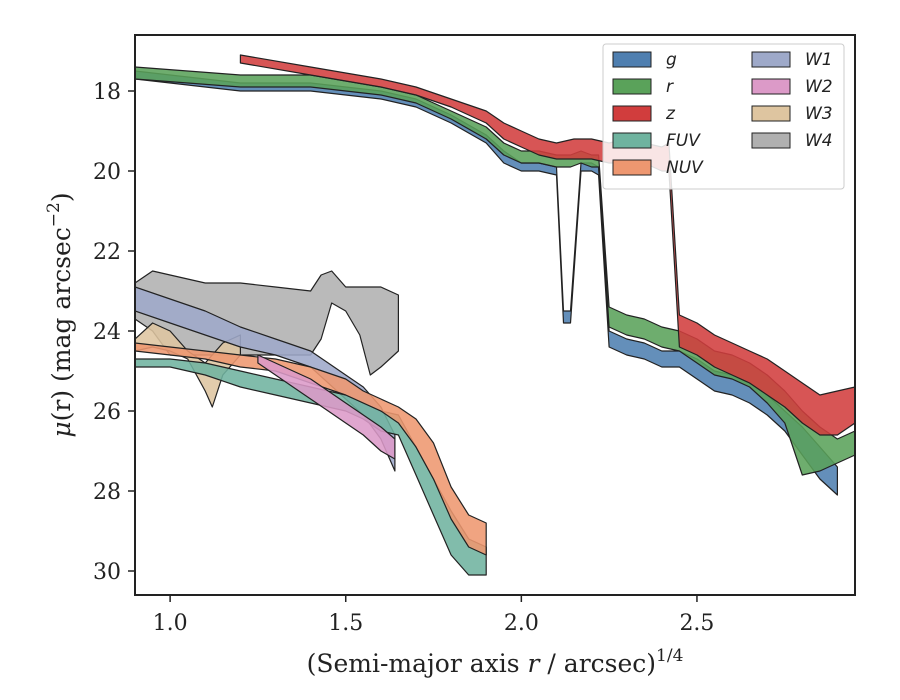 The image size is (900, 700). Describe the element at coordinates (107, 172) in the screenshot. I see `y-tick-label: 20` at that location.